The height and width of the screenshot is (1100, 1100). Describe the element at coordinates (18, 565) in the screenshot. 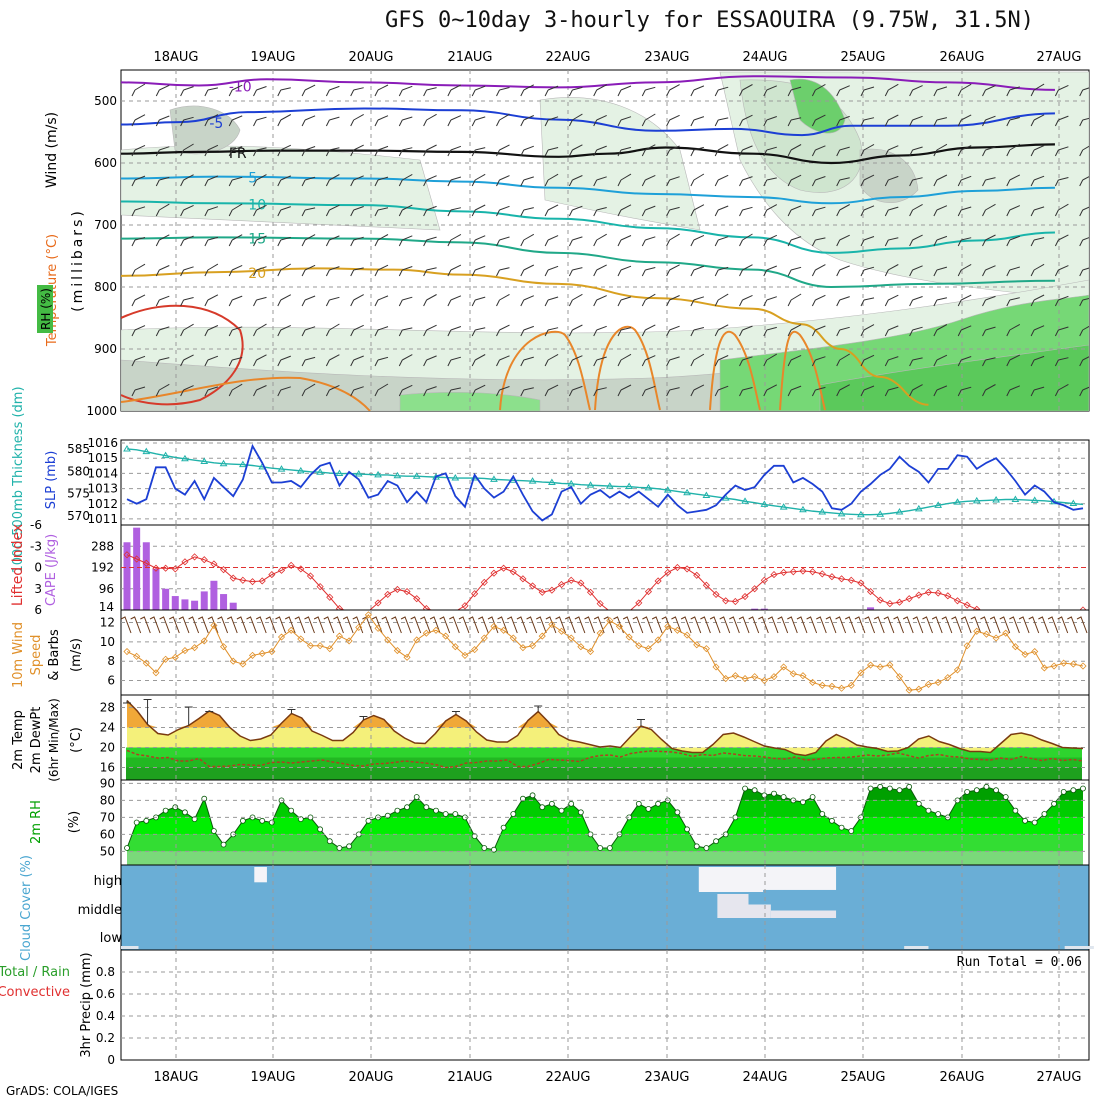

I see `ylabel-lifted-index: Lifted Index` at that location.